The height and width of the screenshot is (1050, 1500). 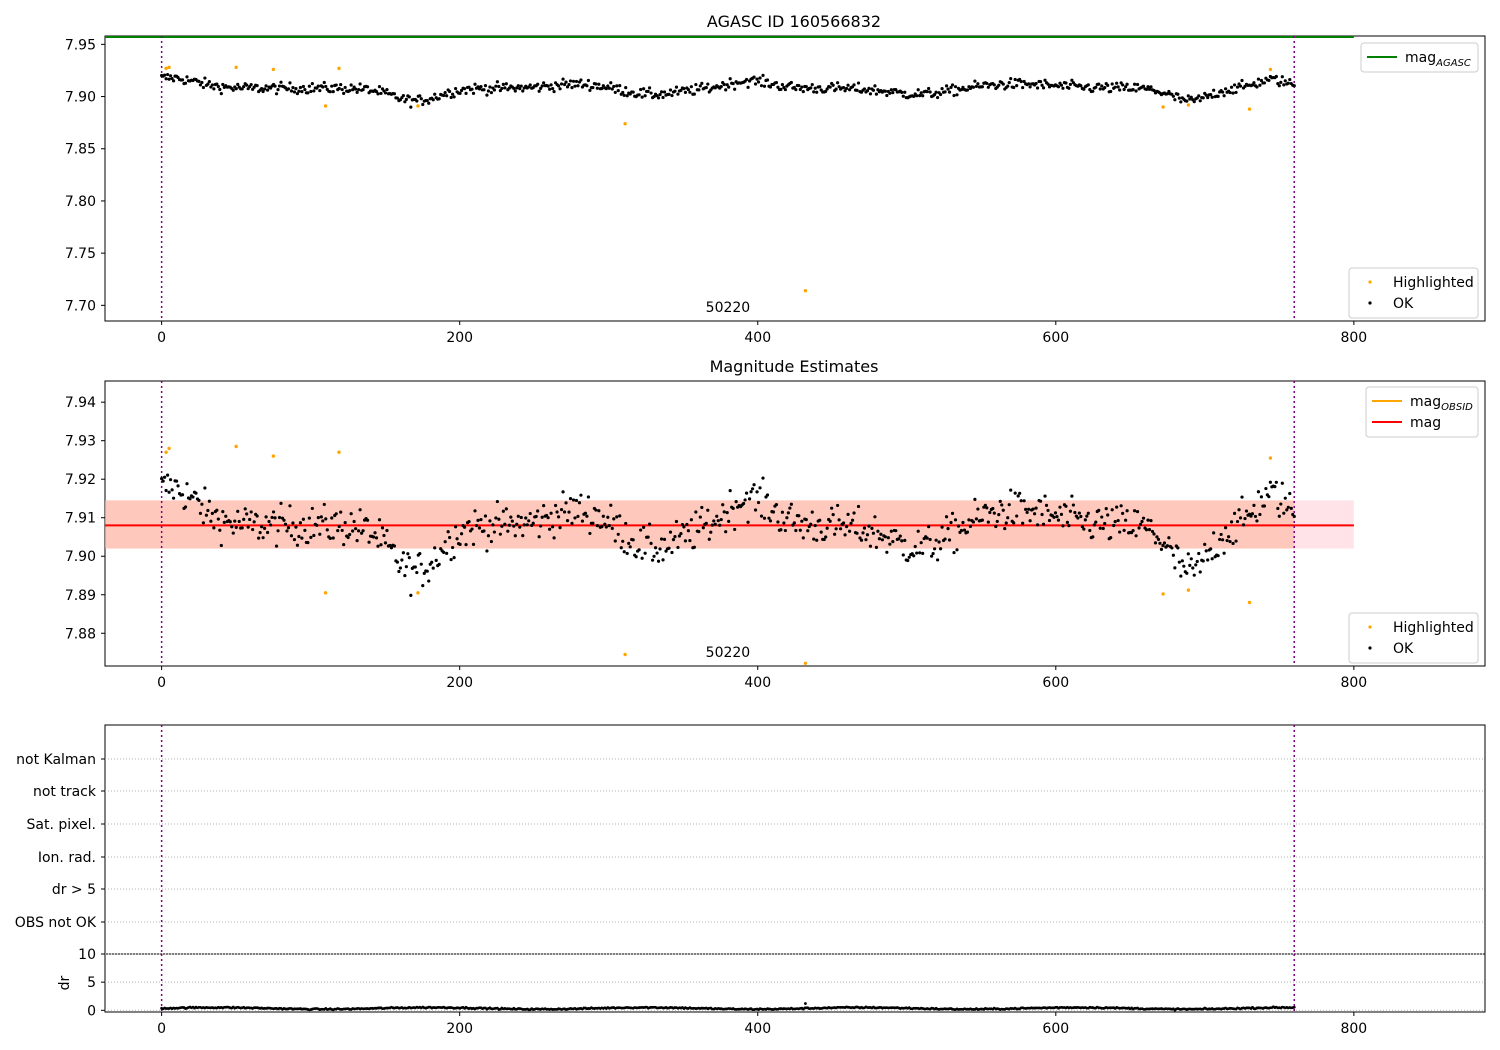 What do you see at coordinates (1419, 57) in the screenshot?
I see `legend-box` at bounding box center [1419, 57].